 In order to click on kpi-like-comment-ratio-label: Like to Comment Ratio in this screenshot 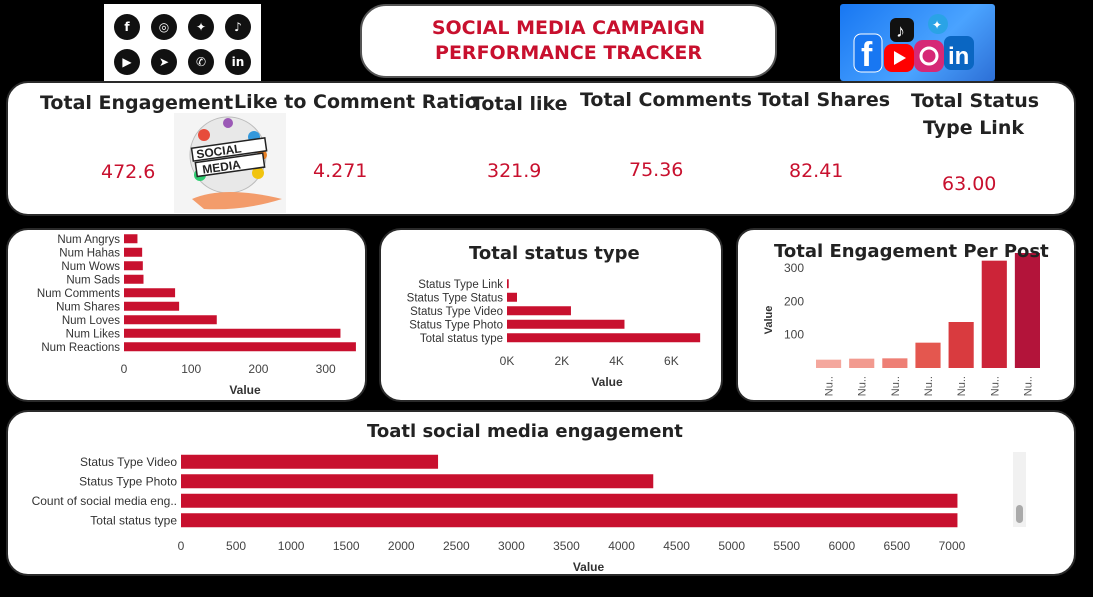, I will do `click(356, 102)`.